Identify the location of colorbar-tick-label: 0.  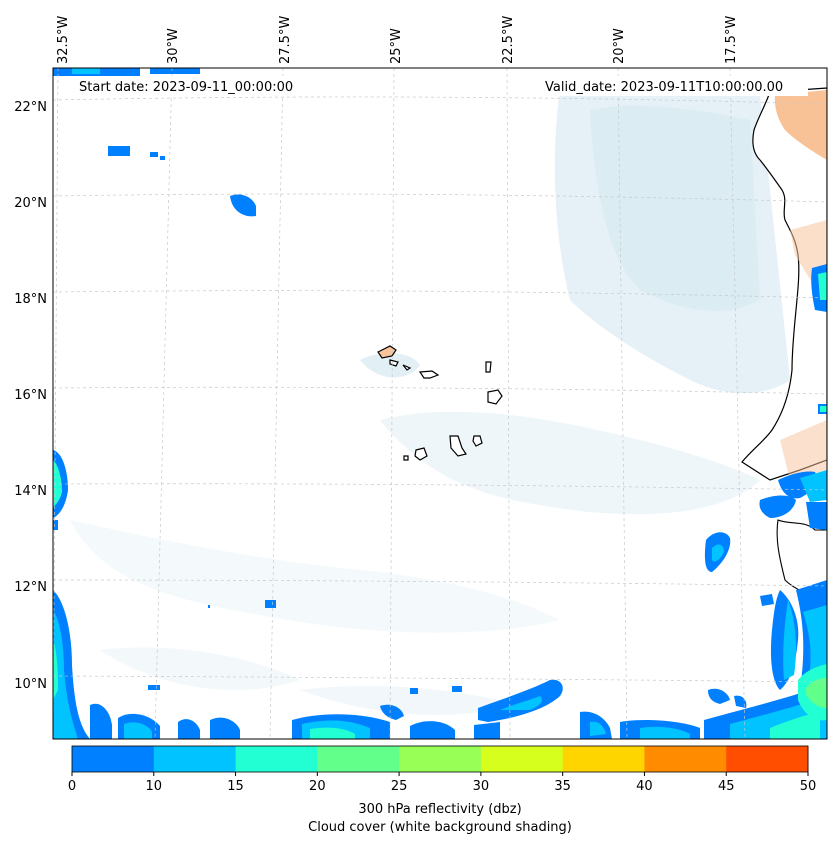
(72, 786).